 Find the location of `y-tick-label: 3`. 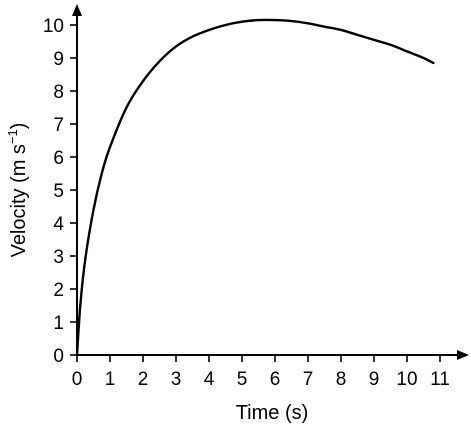

y-tick-label: 3 is located at coordinates (58, 257).